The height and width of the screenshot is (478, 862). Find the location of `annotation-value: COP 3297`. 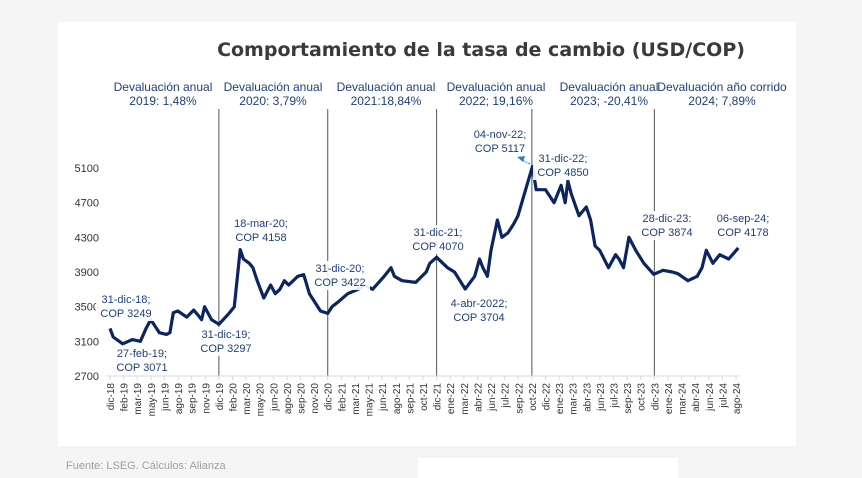

annotation-value: COP 3297 is located at coordinates (225, 349).